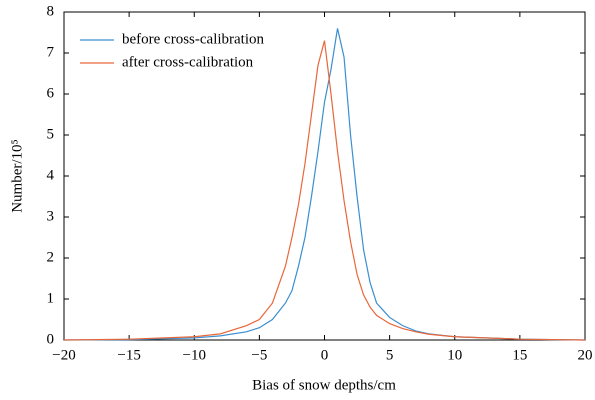  Describe the element at coordinates (390, 355) in the screenshot. I see `x-tick-label: 5` at that location.